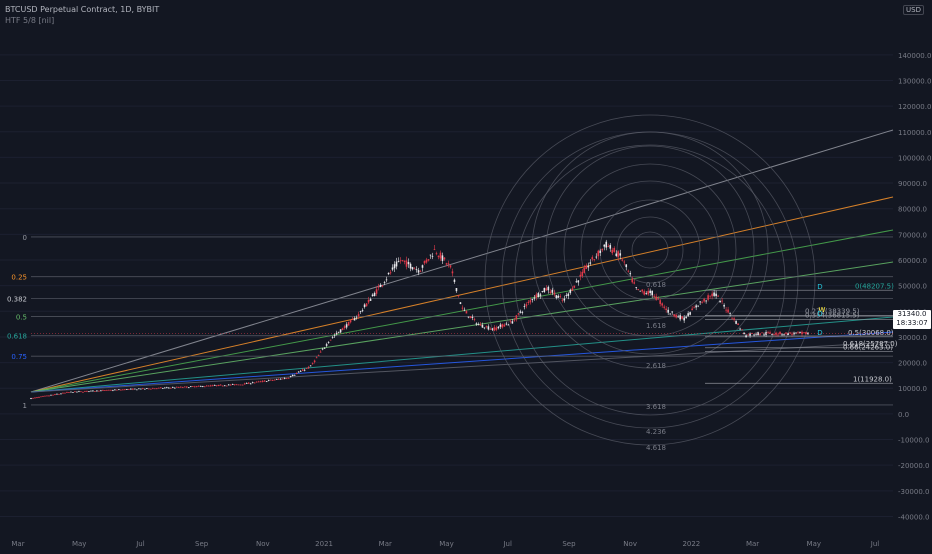 The height and width of the screenshot is (554, 932). Describe the element at coordinates (819, 287) in the screenshot. I see `pattern-label: D` at that location.